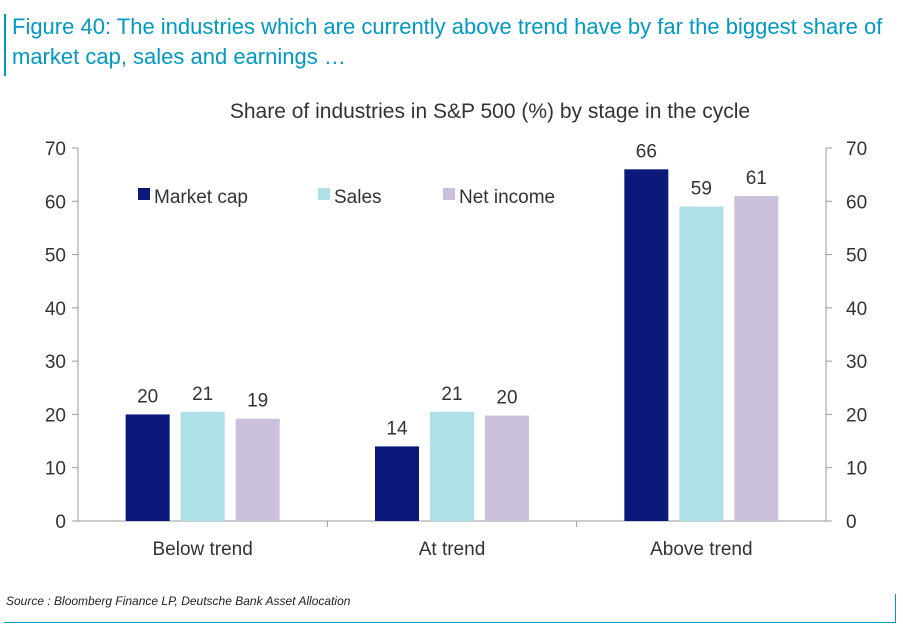 This screenshot has height=629, width=903. I want to click on x-tick-label: Above trend, so click(701, 549).